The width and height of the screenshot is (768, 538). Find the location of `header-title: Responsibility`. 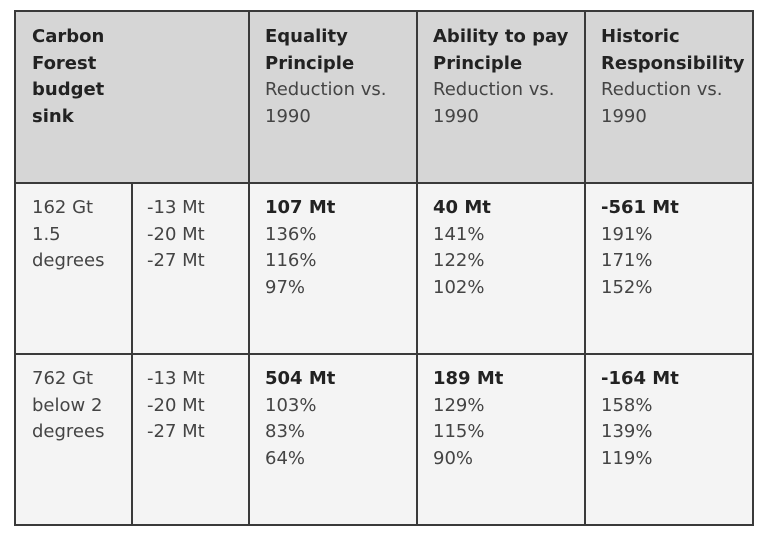

header-title: Responsibility is located at coordinates (673, 63).